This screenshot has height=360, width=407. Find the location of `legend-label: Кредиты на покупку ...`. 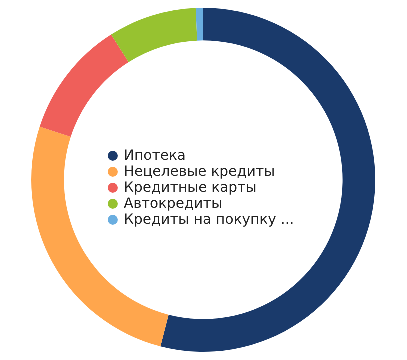

legend-label: Кредиты на покупку ... is located at coordinates (209, 220).